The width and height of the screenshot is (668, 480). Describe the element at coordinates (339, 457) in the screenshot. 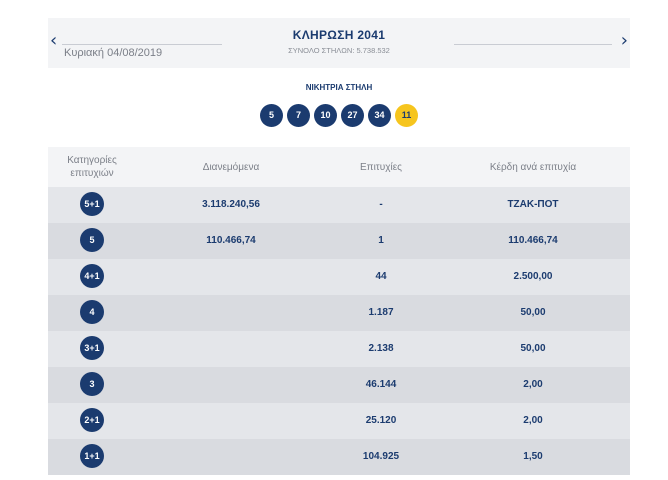

I see `table-row: 1+1 104.925 1,50` at that location.